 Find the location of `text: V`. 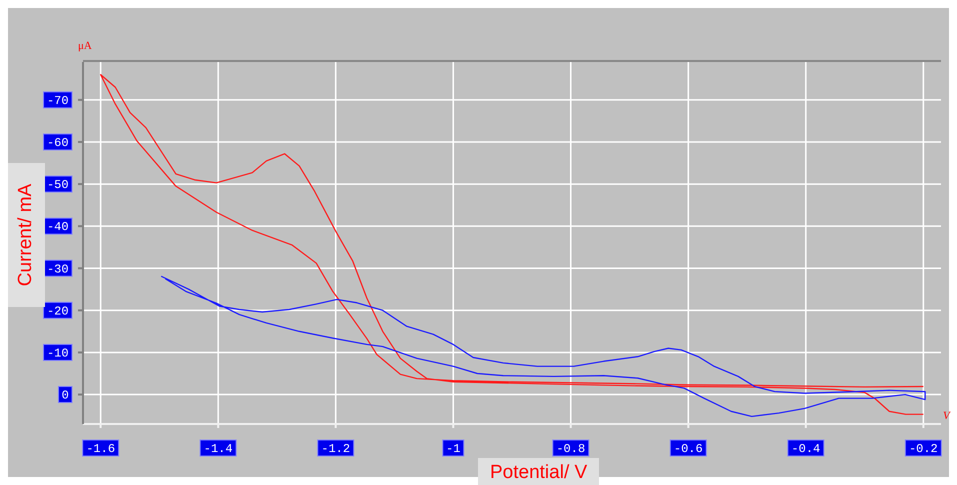

text: V is located at coordinates (946, 416).